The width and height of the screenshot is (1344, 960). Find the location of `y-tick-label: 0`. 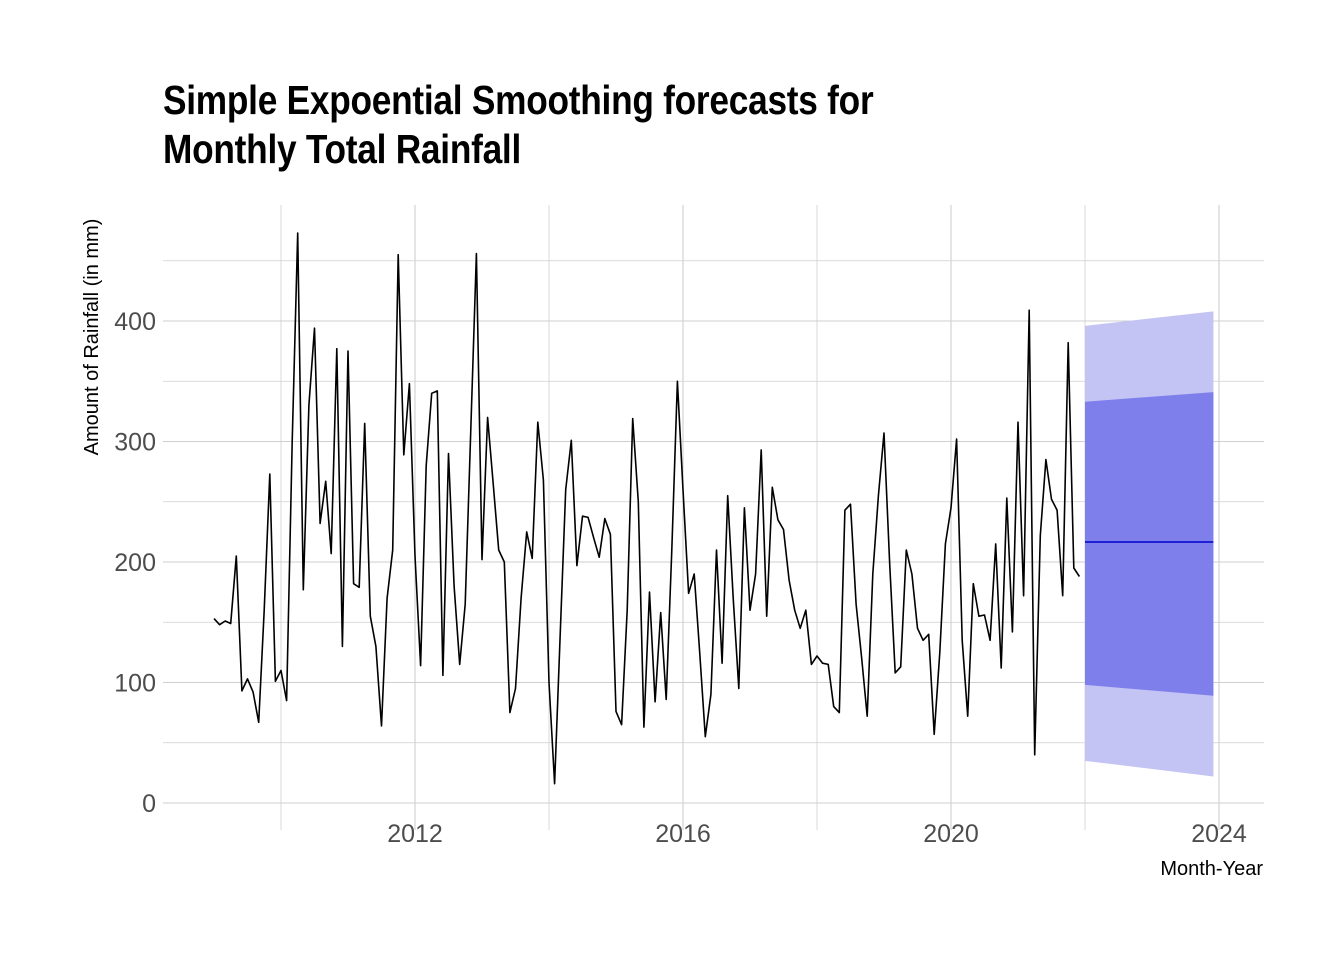

y-tick-label: 0 is located at coordinates (149, 804).